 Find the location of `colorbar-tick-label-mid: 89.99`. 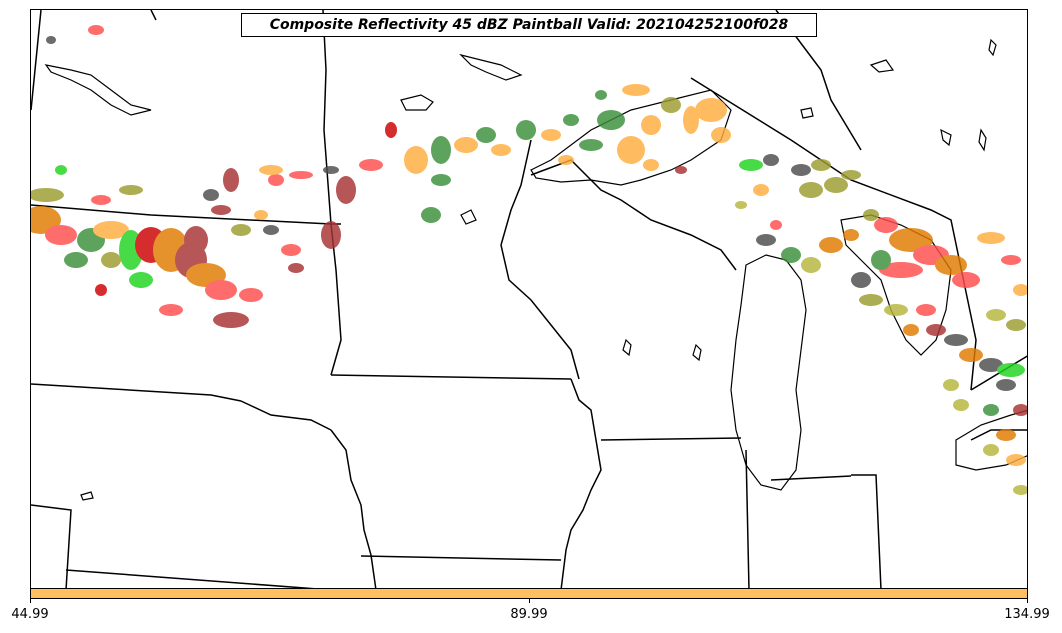

colorbar-tick-label-mid: 89.99 is located at coordinates (529, 614).